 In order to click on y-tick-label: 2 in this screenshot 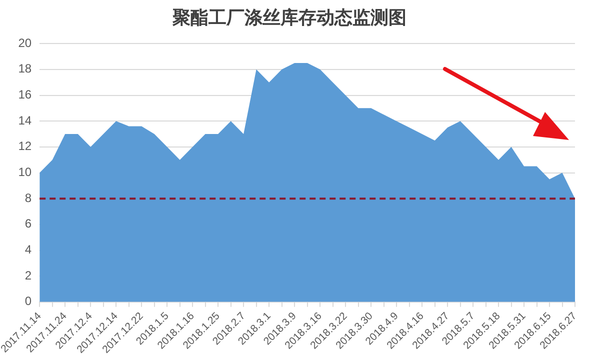, I will do `click(28, 275)`.